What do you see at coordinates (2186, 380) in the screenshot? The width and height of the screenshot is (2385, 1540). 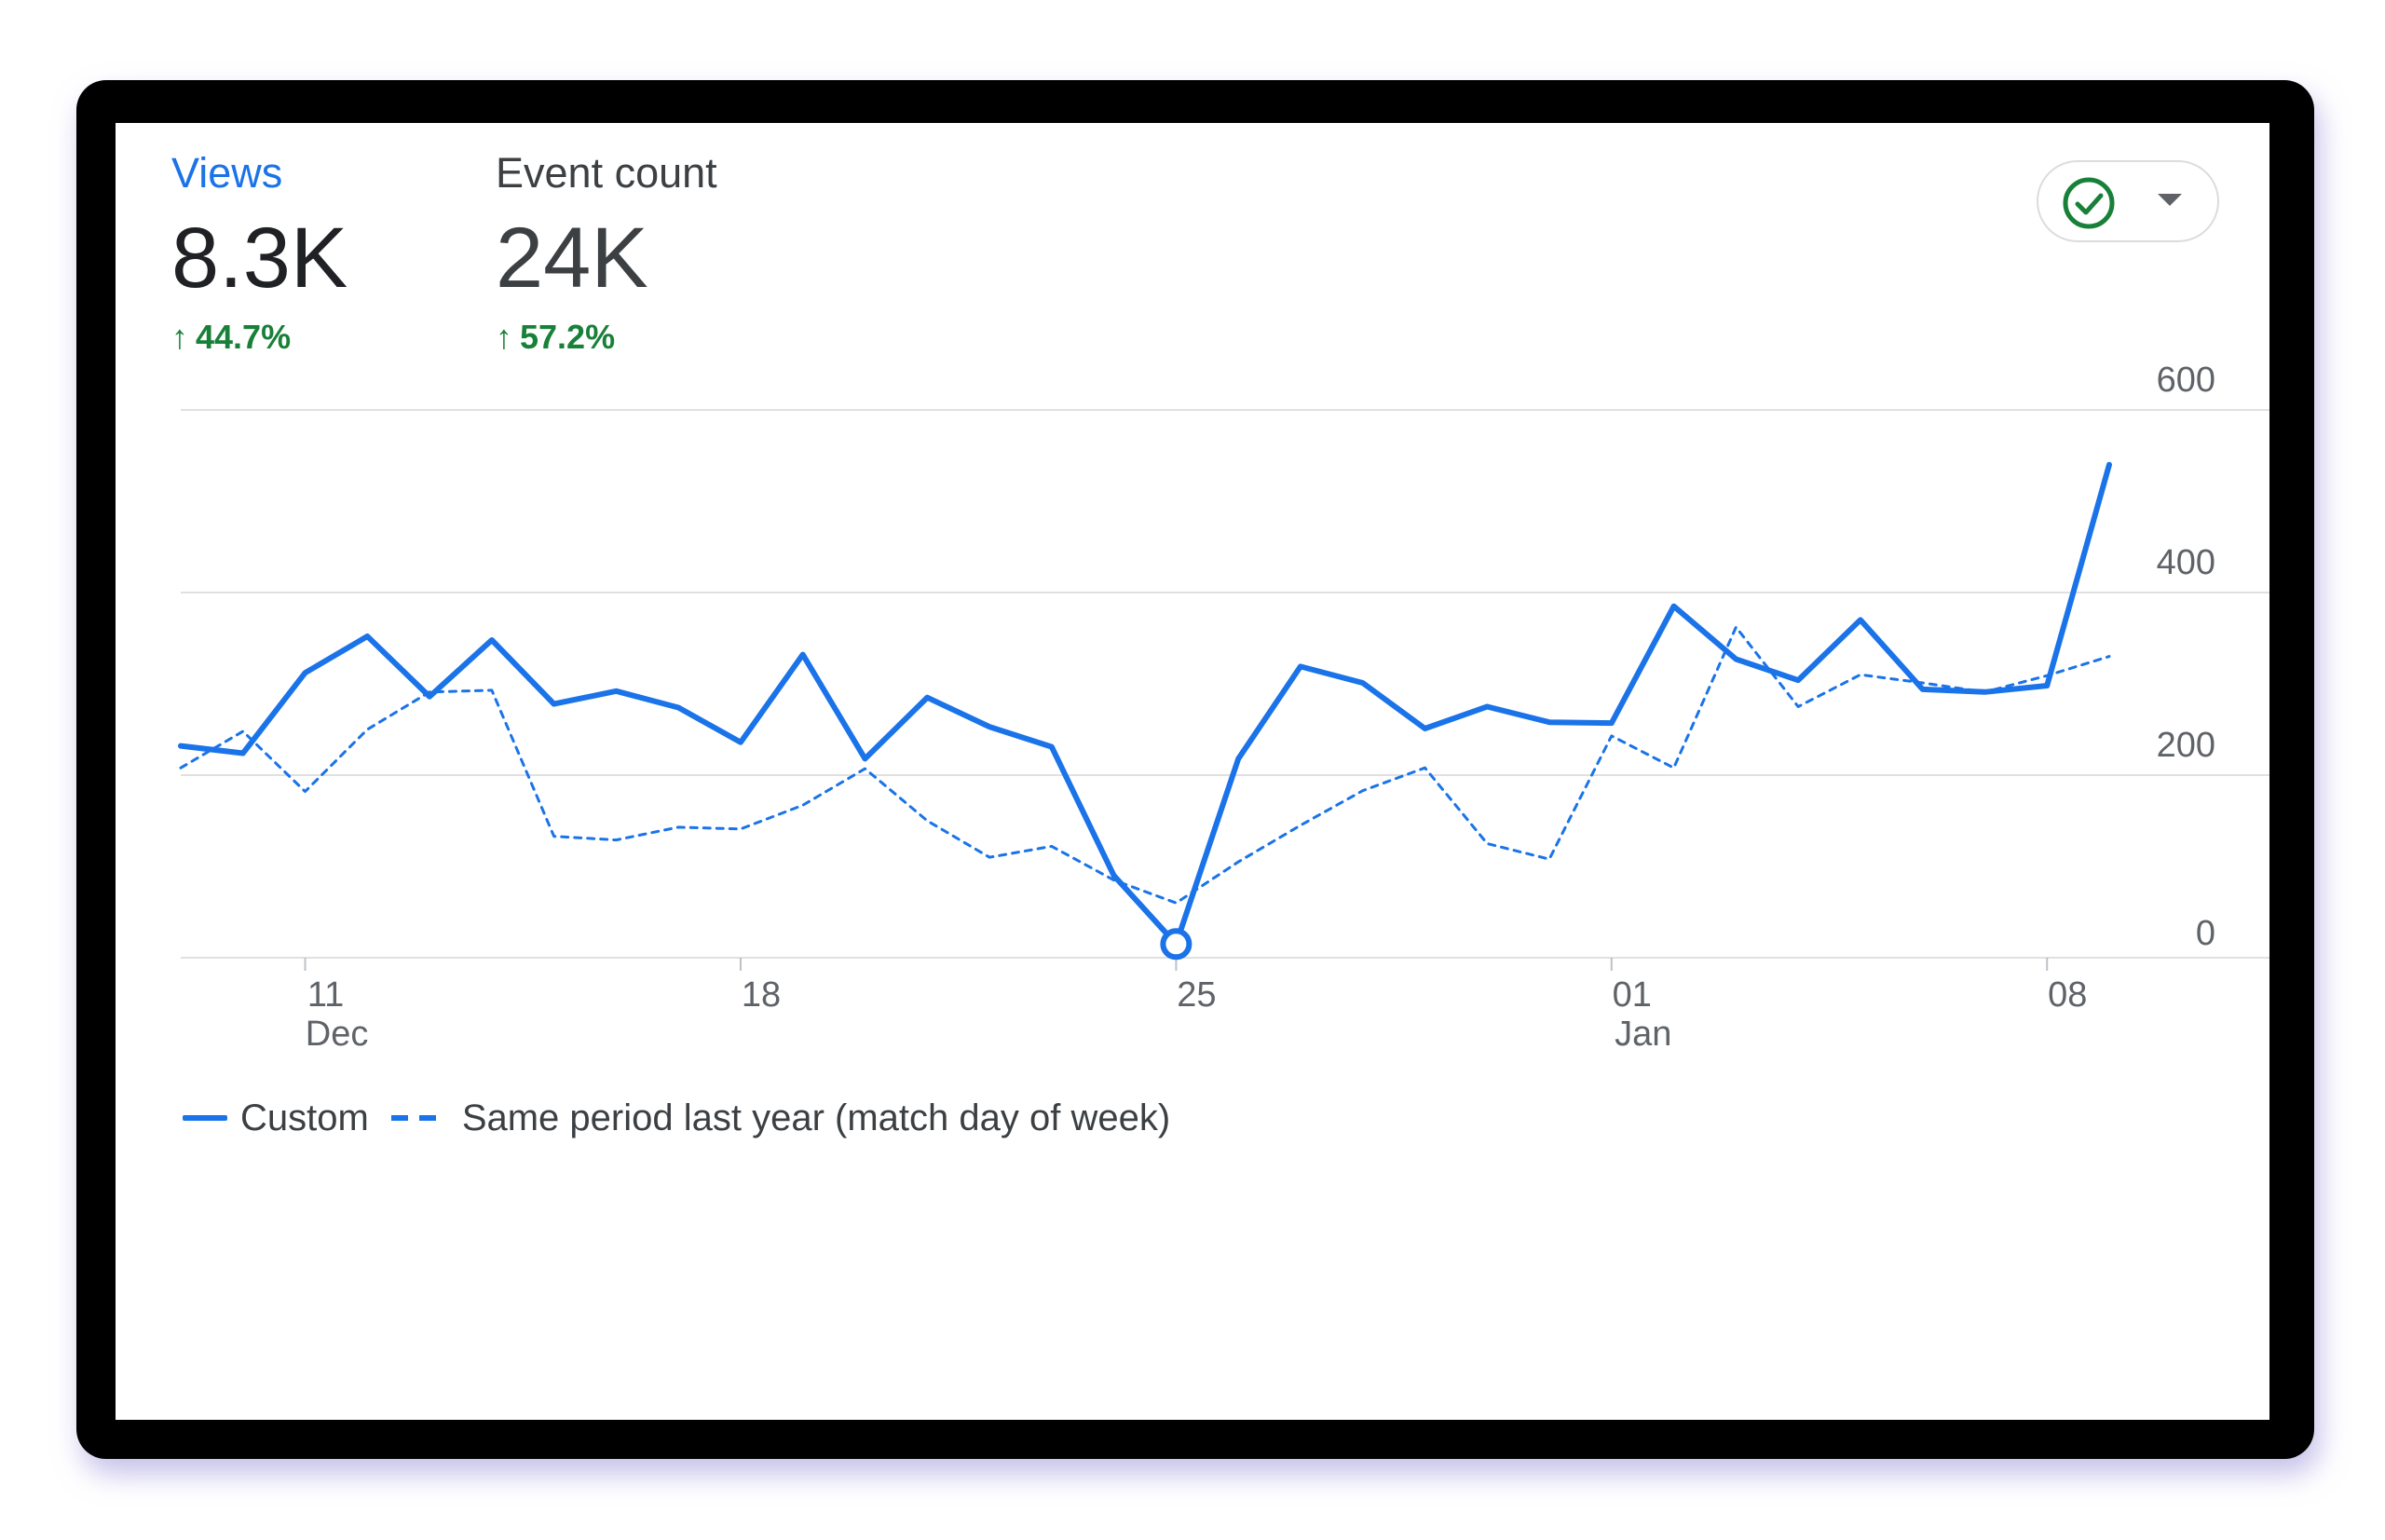 I see `y-tick-label: 600` at bounding box center [2186, 380].